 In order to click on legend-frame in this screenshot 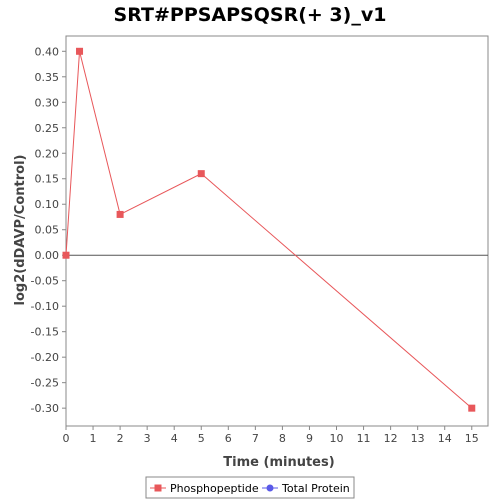, I will do `click(250, 487)`.